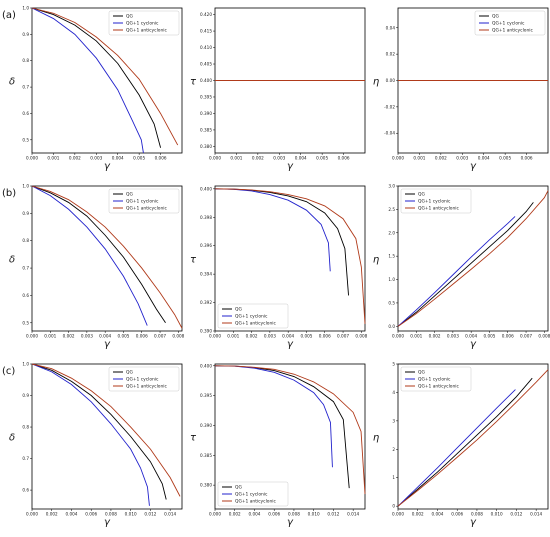 This screenshot has width=550, height=537. Describe the element at coordinates (206, 245) in the screenshot. I see `y-tick-label: 0.396` at that location.